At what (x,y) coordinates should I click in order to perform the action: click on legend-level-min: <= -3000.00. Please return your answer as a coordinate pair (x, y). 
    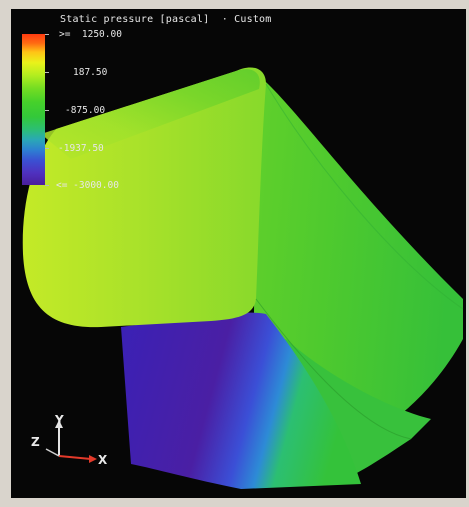
    Looking at the image, I should click on (87, 185).